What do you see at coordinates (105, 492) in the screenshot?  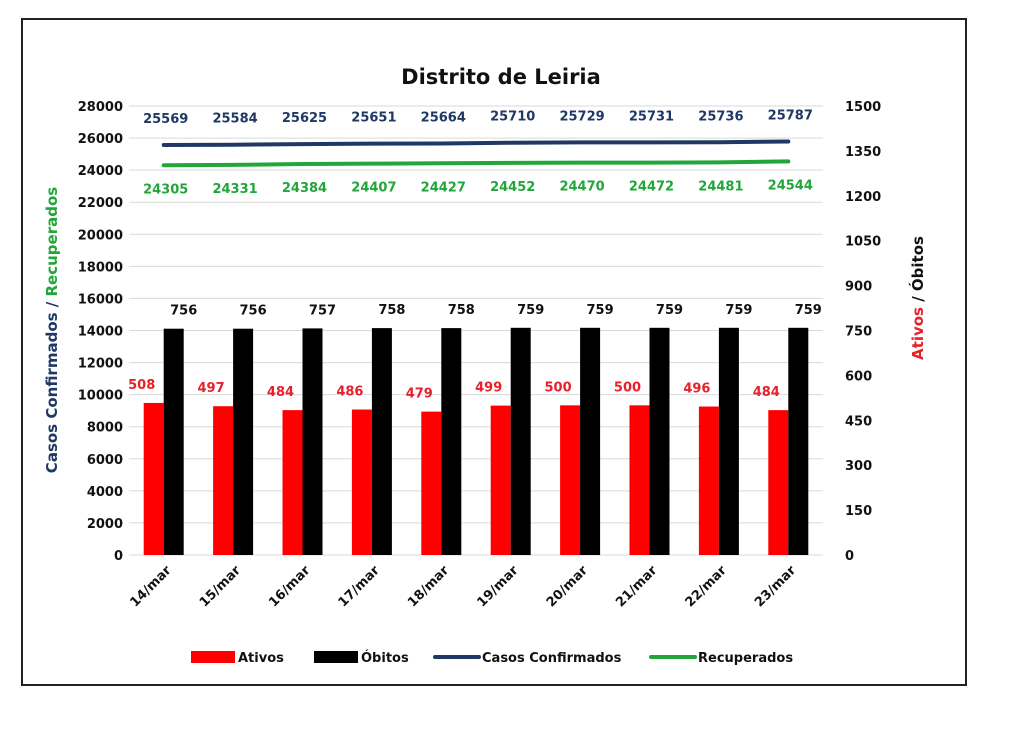 I see `left-axis-tick-label: 4000` at bounding box center [105, 492].